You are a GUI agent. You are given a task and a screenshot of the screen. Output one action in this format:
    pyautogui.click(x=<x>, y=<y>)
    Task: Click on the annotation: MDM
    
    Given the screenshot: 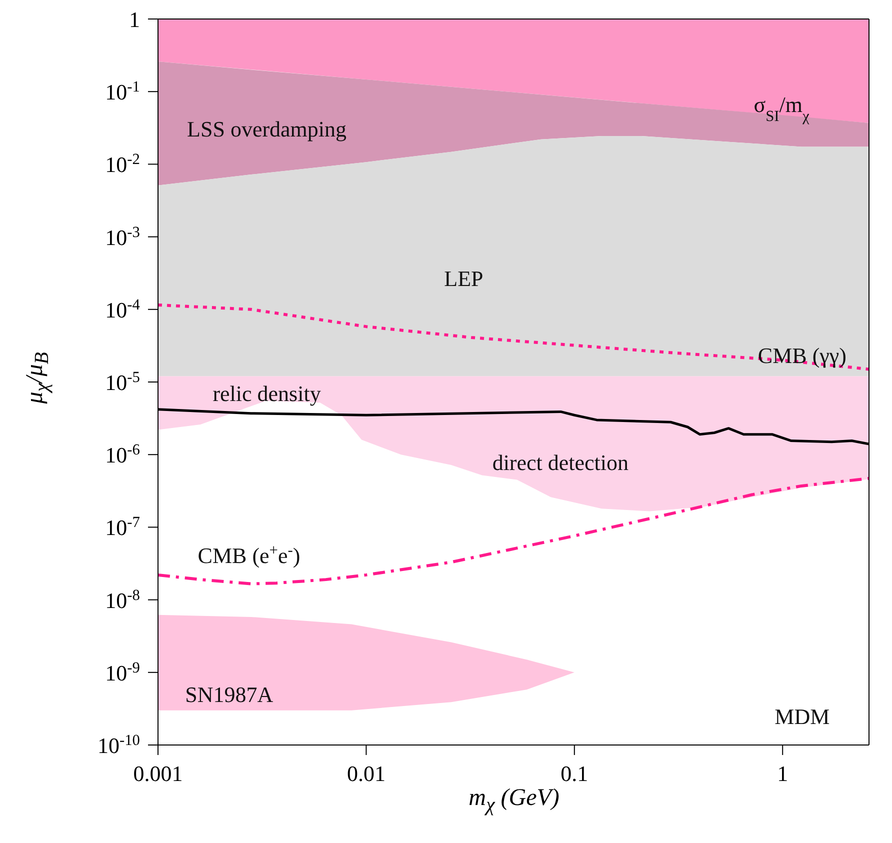 What is the action you would take?
    pyautogui.click(x=802, y=716)
    